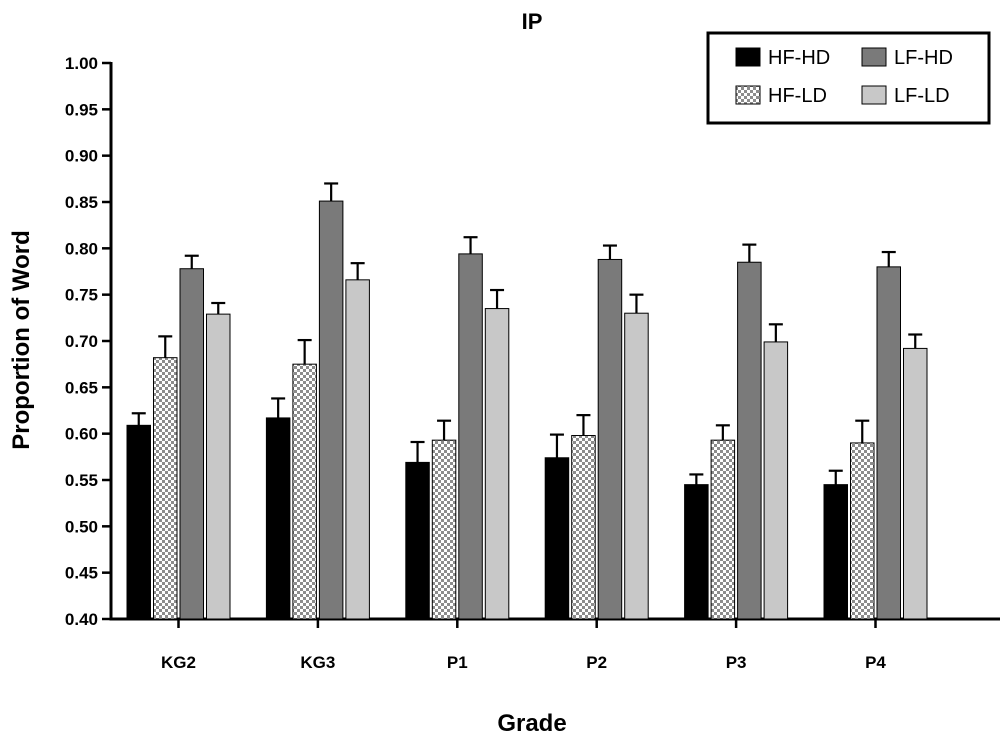 The height and width of the screenshot is (739, 1003). Describe the element at coordinates (81, 156) in the screenshot. I see `y-tick-label: 0.90` at that location.